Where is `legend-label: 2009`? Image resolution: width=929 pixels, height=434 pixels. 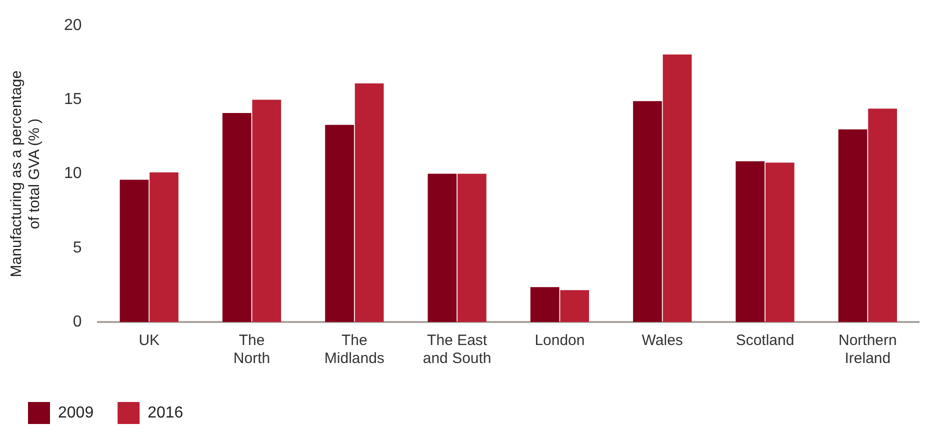
legend-label: 2009 is located at coordinates (76, 413).